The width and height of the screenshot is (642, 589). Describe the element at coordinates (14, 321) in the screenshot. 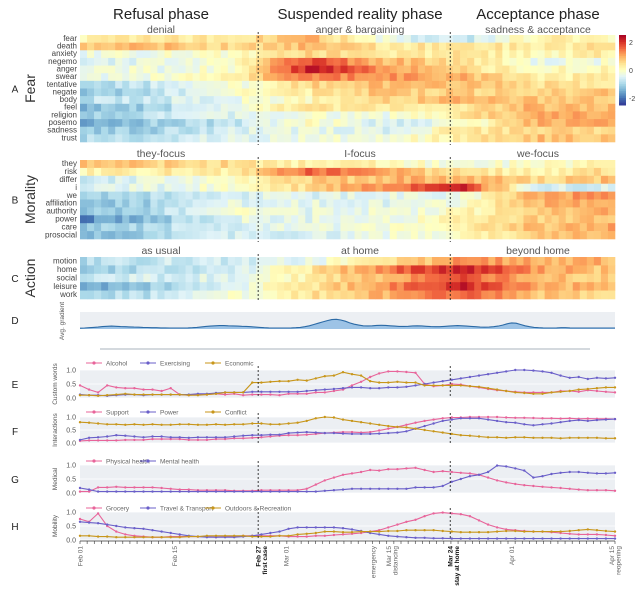

I see `panel-letter: D` at that location.